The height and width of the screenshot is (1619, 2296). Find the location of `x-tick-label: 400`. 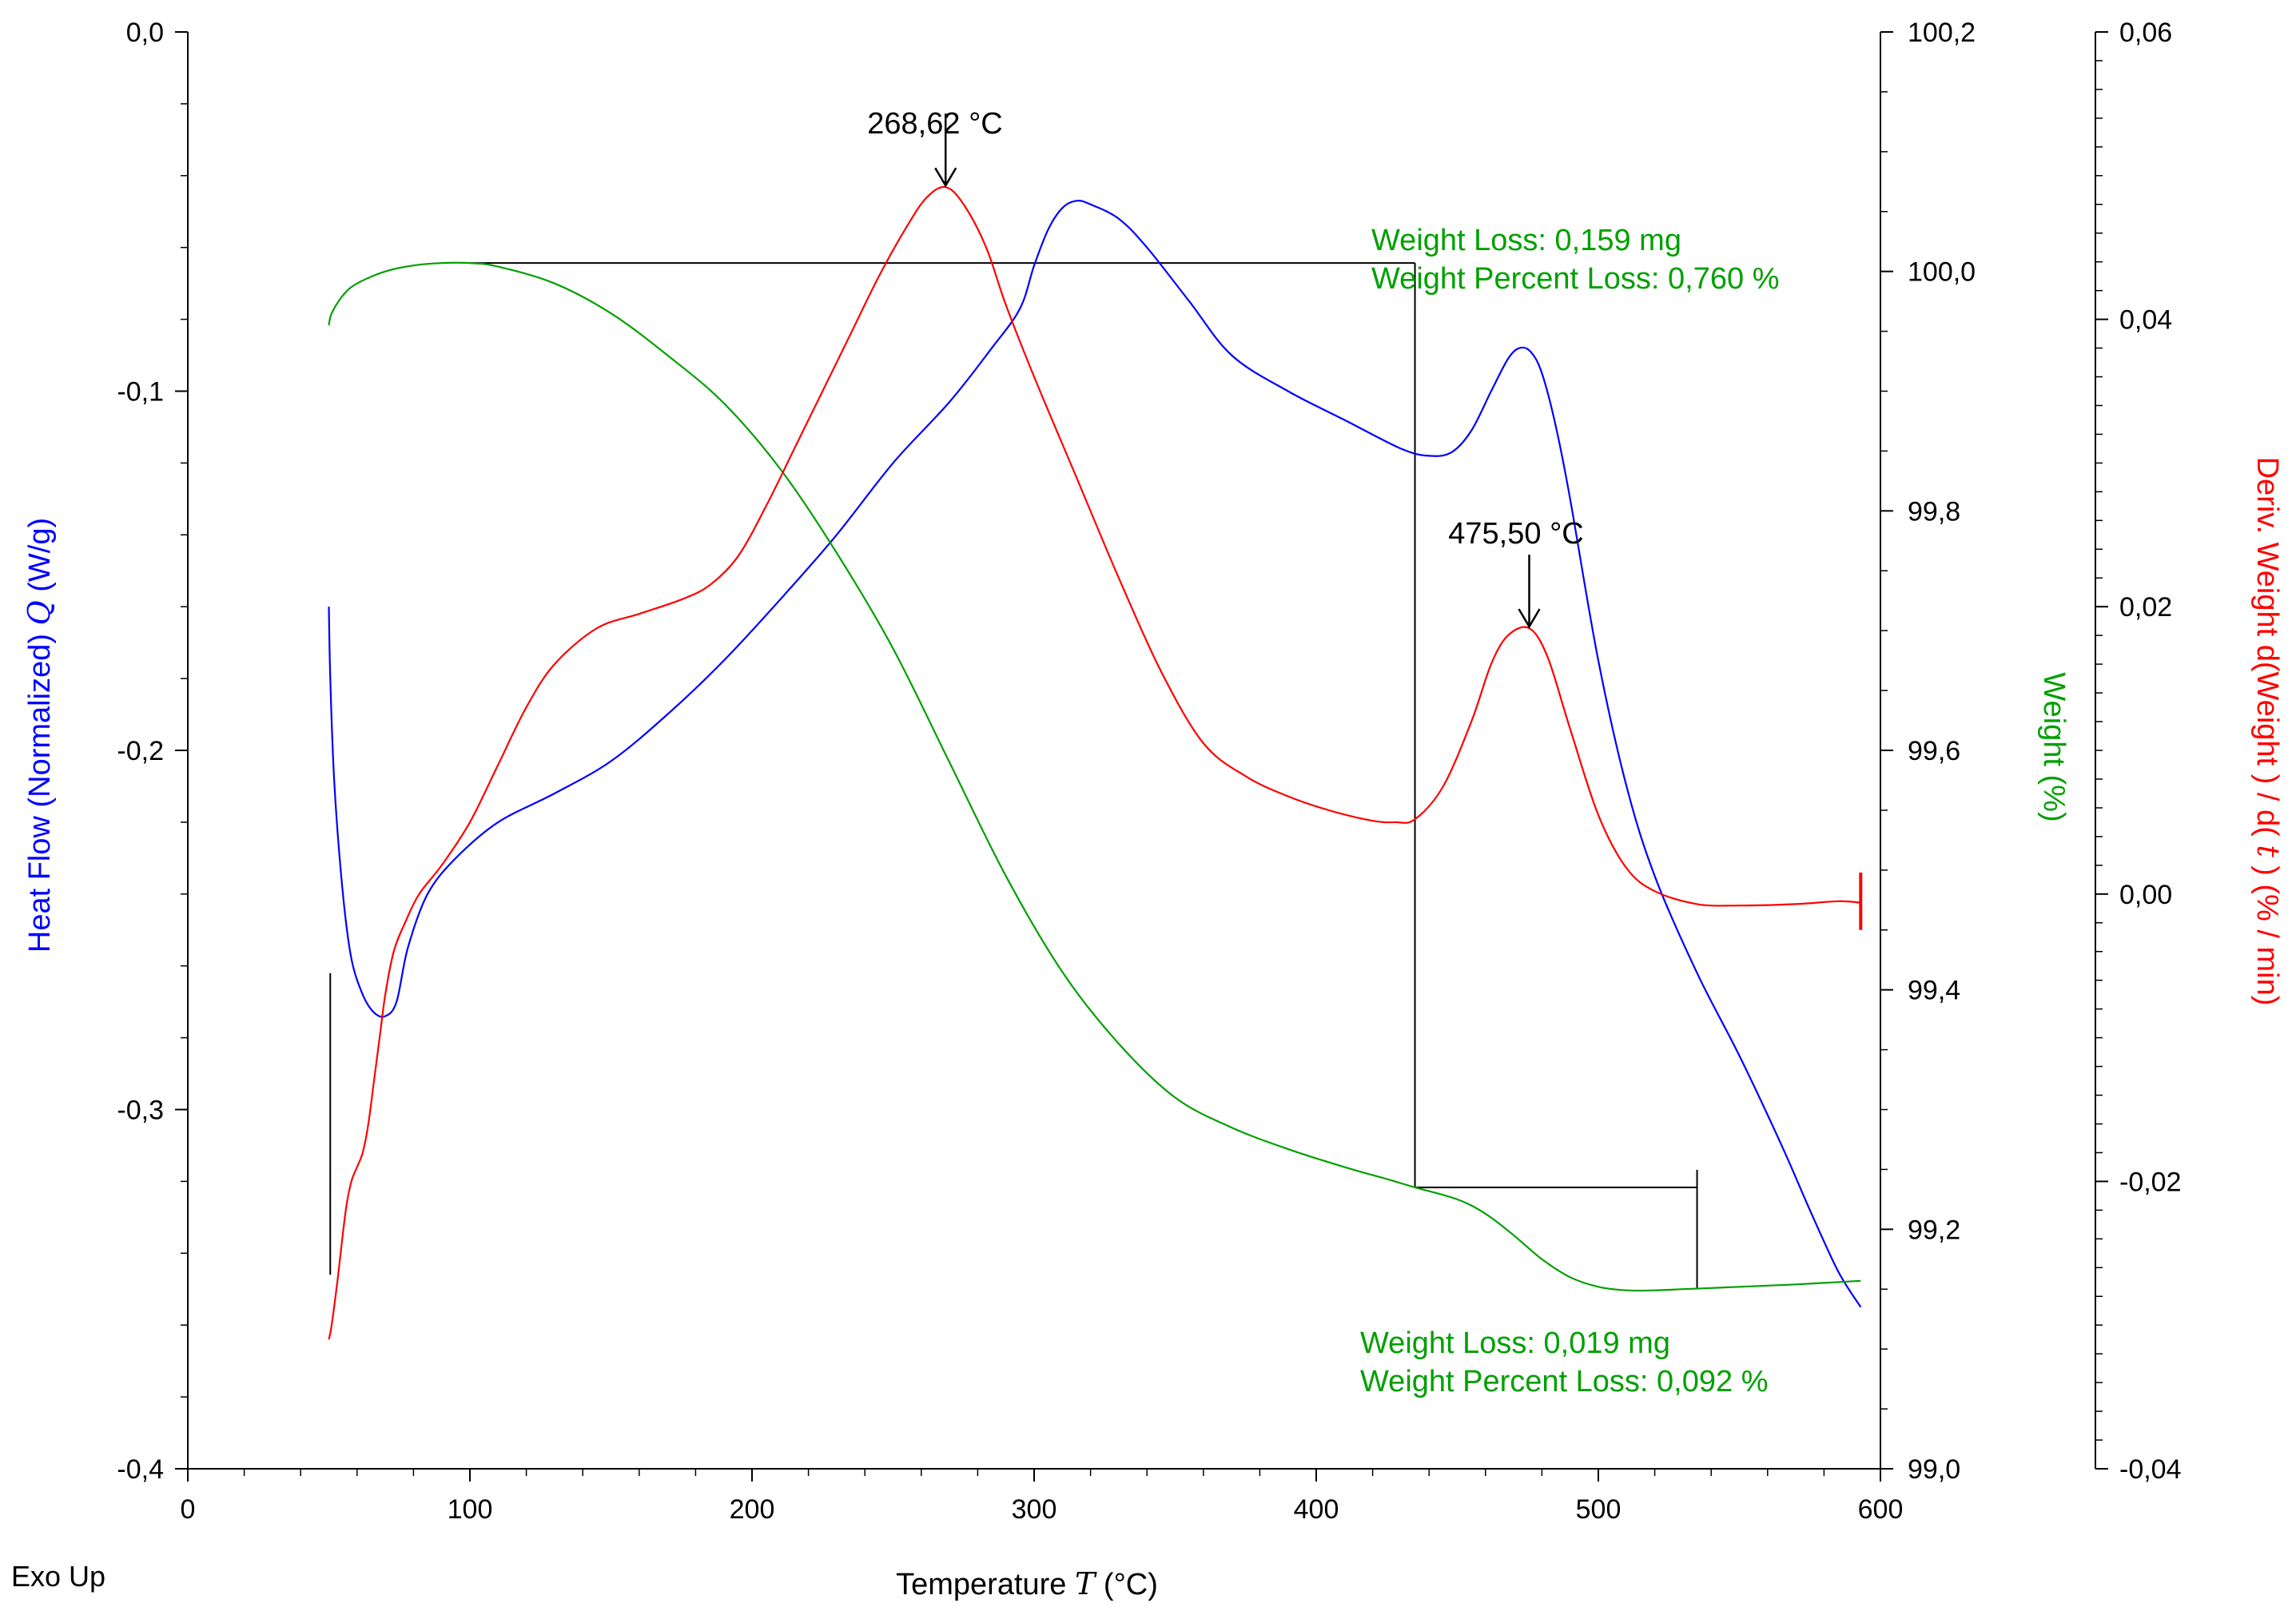

x-tick-label: 400 is located at coordinates (1316, 1510).